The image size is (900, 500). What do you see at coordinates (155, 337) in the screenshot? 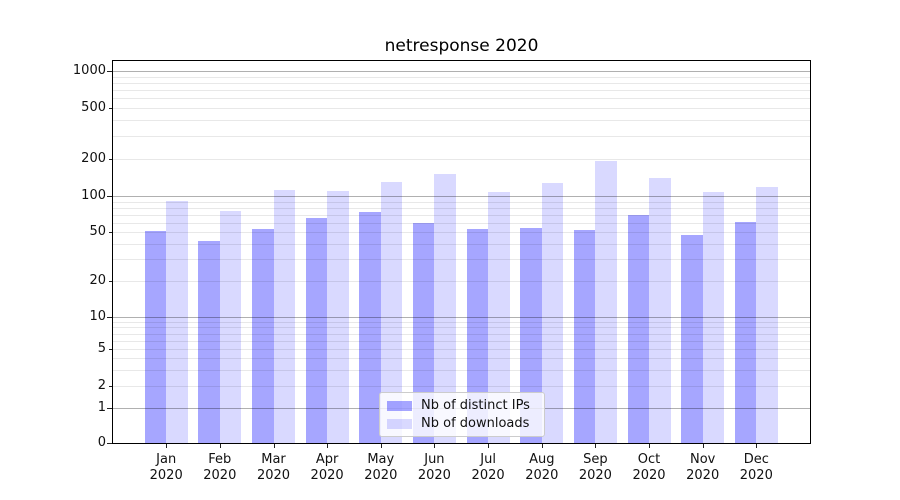
I see `bar-nb-of-distinct-ips-jan` at bounding box center [155, 337].